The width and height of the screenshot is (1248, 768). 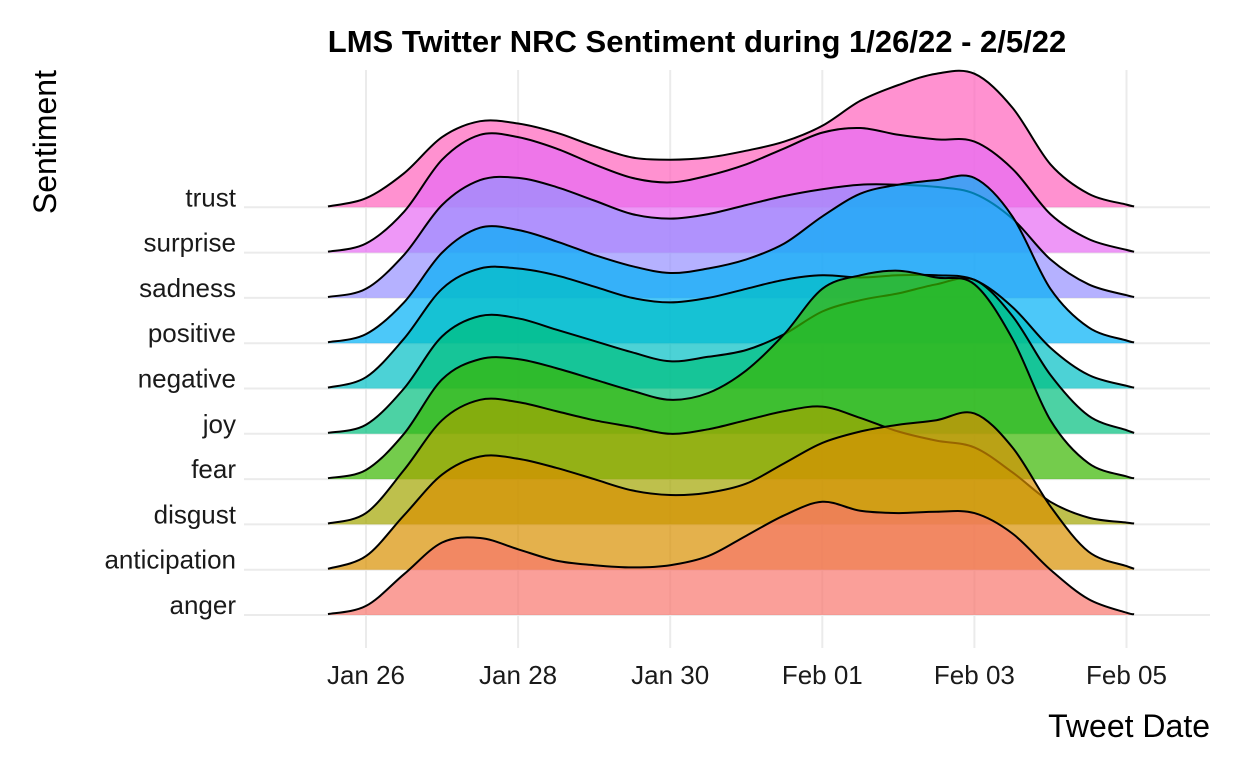 I want to click on ridge-anger, so click(x=731, y=558).